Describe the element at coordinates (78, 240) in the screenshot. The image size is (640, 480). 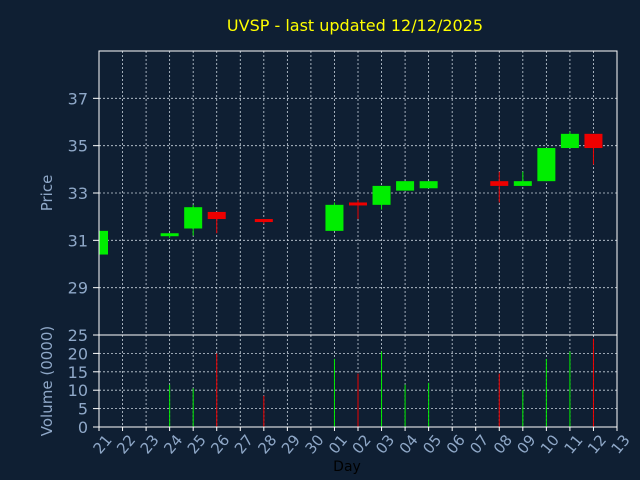
I see `price-tick-label: 31` at that location.